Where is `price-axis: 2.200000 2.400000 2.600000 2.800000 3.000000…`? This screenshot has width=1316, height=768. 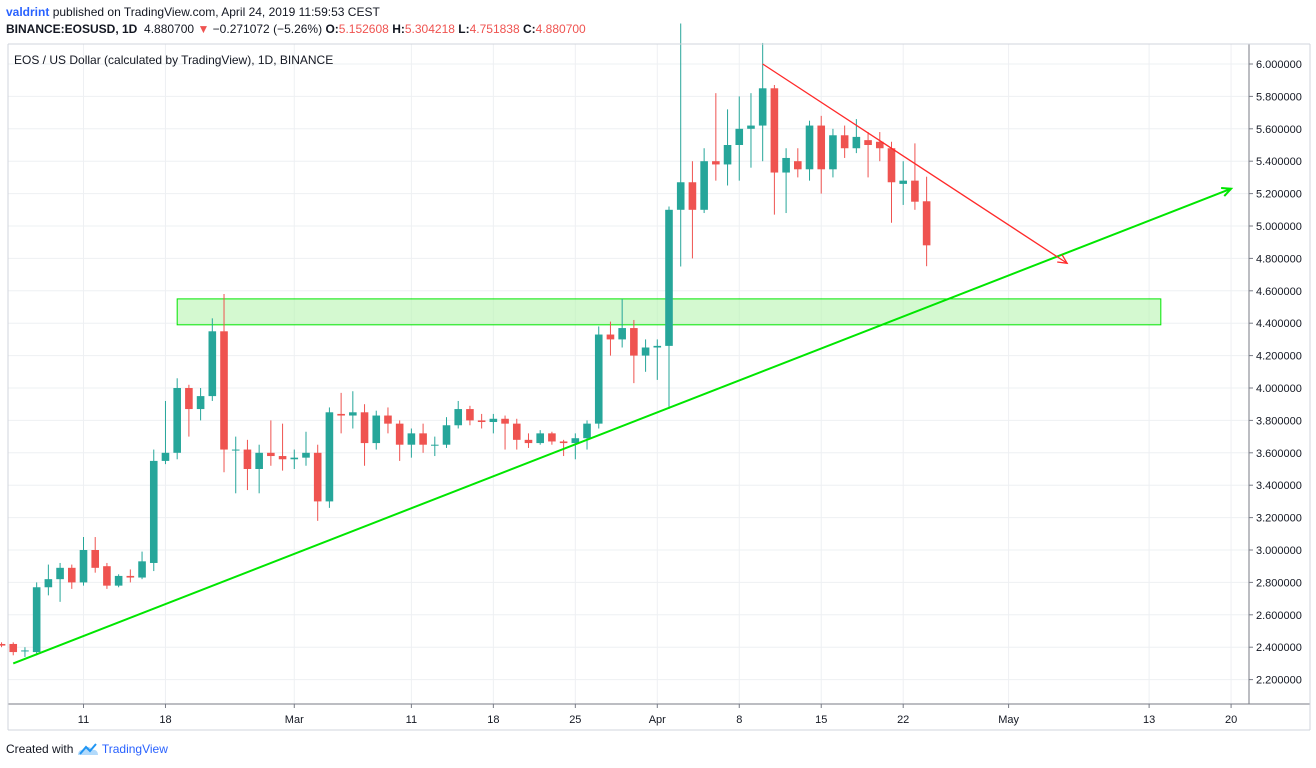
price-axis: 2.200000 2.400000 2.600000 2.800000 3.000000… is located at coordinates (1275, 373).